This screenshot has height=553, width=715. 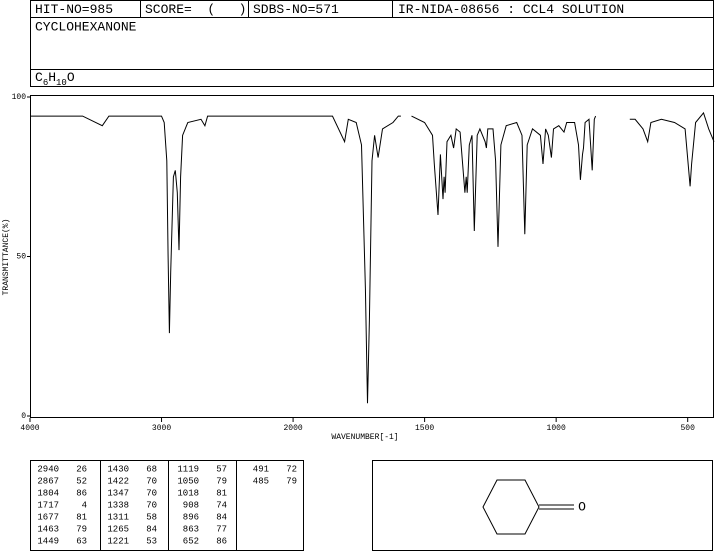 What do you see at coordinates (48, 541) in the screenshot?
I see `peak-wavenumber: 1449` at bounding box center [48, 541].